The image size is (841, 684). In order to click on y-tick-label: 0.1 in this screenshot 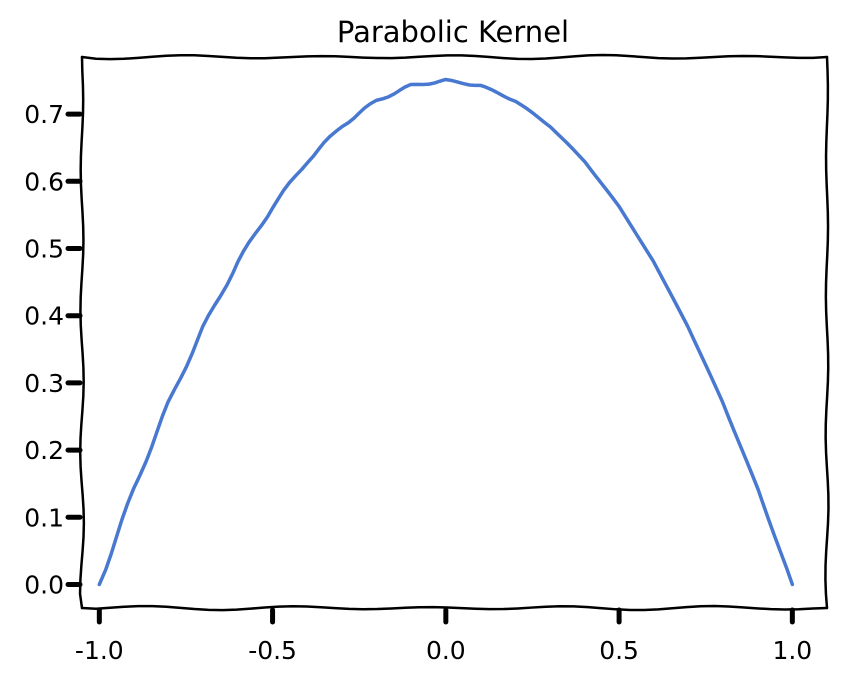, I will do `click(44, 517)`.